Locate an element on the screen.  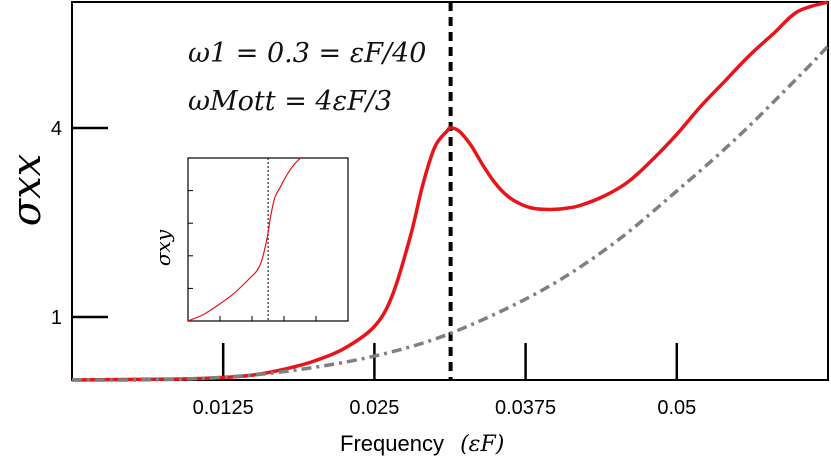
x-axis-label: Frequency (εF) is located at coordinates (422, 444).